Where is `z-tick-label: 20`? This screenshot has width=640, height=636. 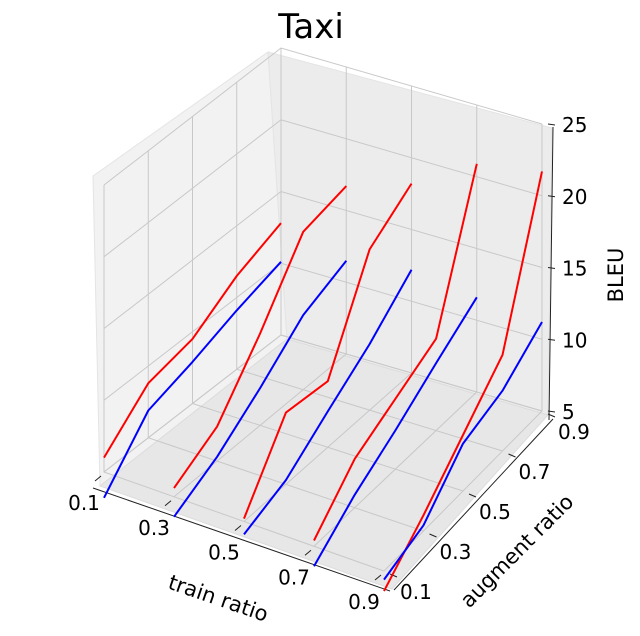 z-tick-label: 20 is located at coordinates (574, 197).